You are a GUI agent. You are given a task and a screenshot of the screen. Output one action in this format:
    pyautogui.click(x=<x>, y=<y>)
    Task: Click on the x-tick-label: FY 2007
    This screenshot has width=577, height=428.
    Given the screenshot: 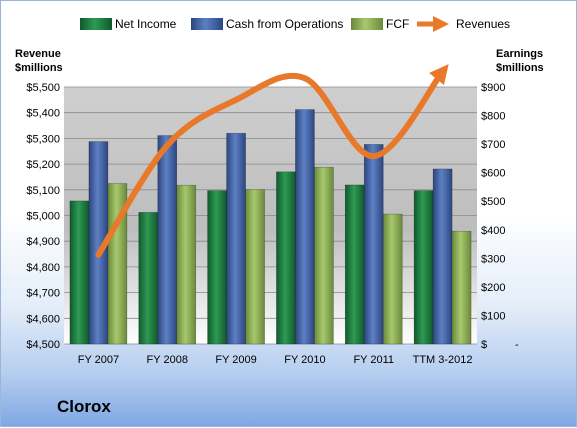 What is the action you would take?
    pyautogui.click(x=98, y=360)
    